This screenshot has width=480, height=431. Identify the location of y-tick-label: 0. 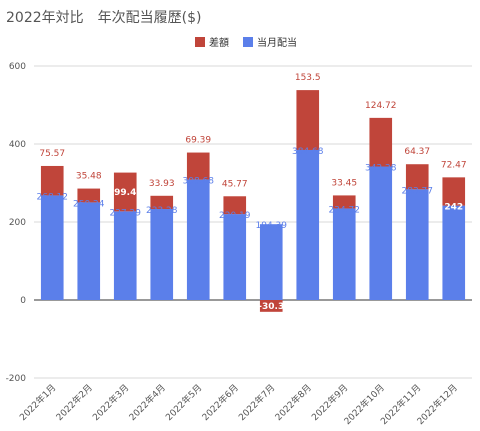
(23, 301).